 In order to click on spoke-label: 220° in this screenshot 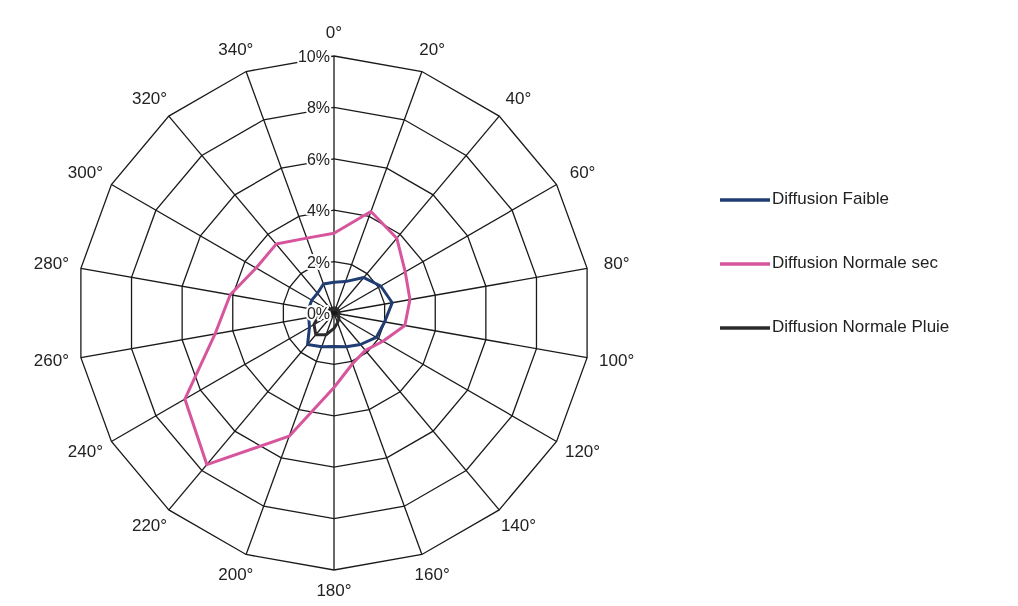, I will do `click(149, 526)`.